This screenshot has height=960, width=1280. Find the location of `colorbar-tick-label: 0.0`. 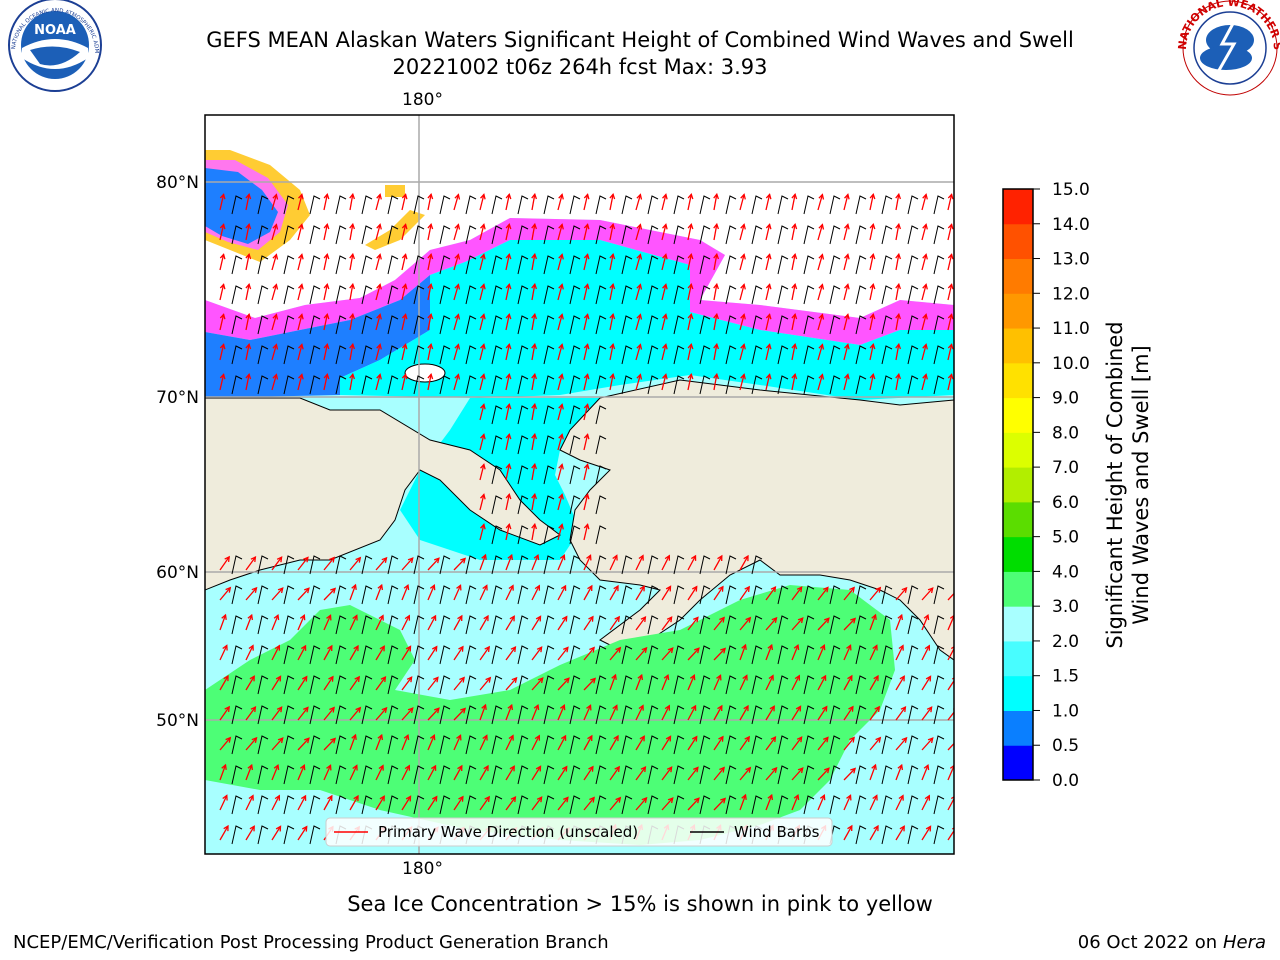

colorbar-tick-label: 0.0 is located at coordinates (1065, 781).